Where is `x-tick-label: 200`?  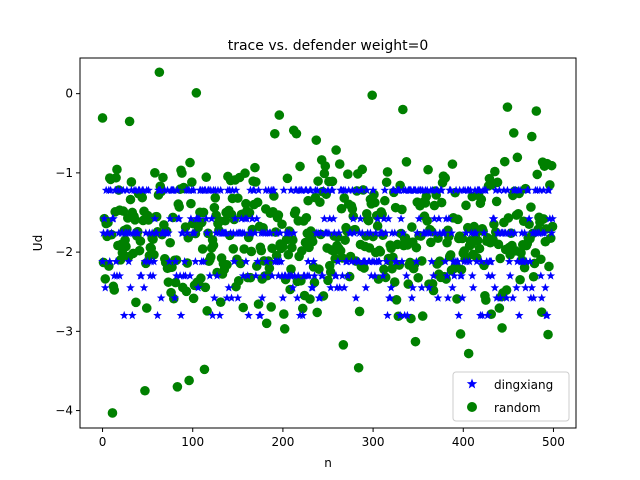 x-tick-label: 200 is located at coordinates (282, 442).